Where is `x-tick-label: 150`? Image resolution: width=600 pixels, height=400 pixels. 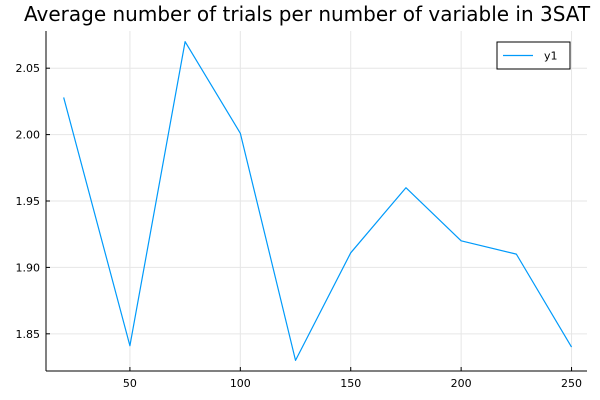 x-tick-label: 150 is located at coordinates (350, 383).